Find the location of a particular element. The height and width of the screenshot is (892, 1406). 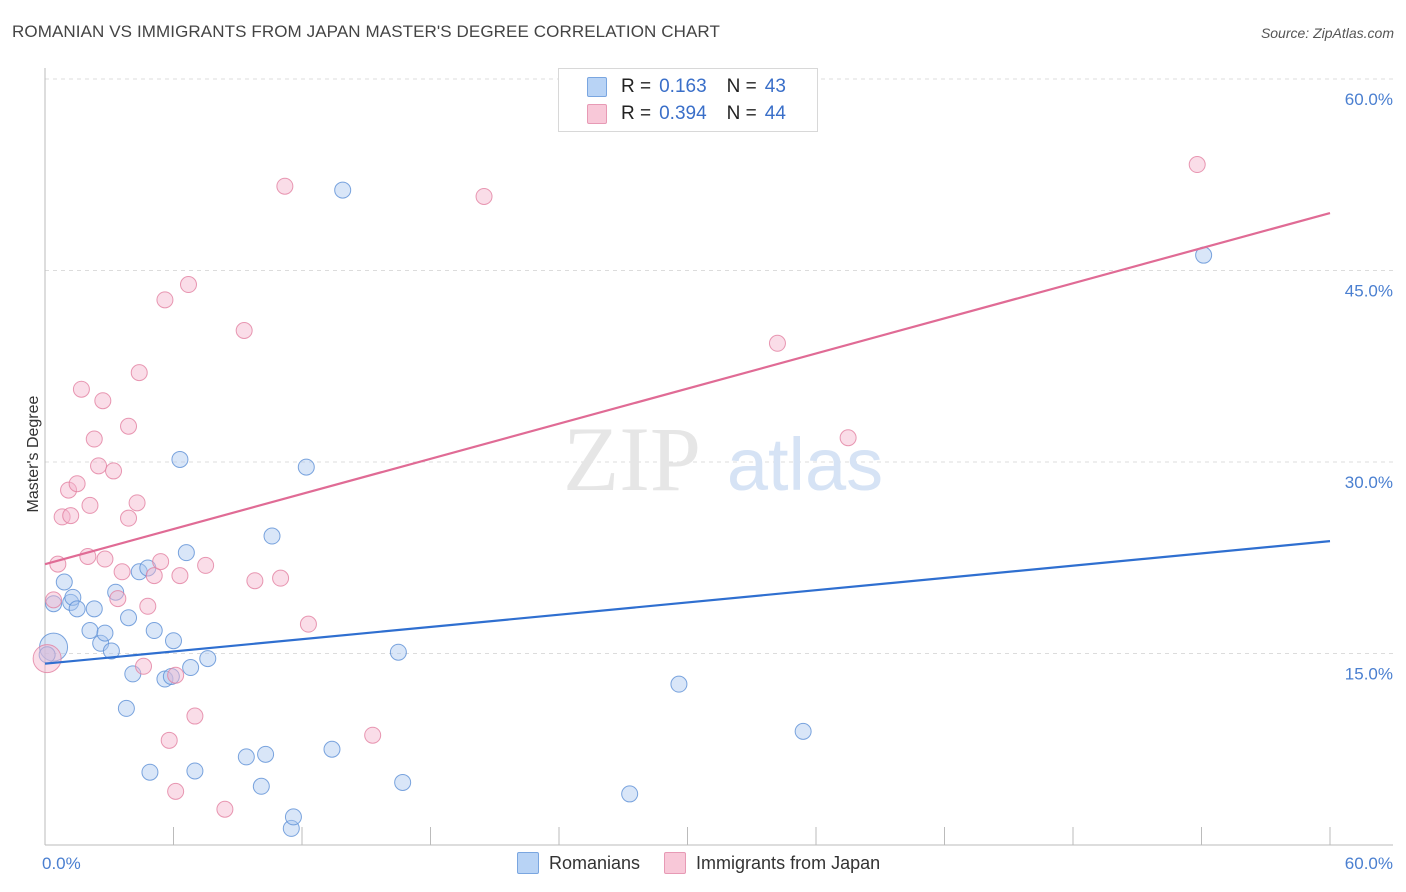

bottom-legend-japan: Immigrants from Japan is located at coordinates (772, 863).